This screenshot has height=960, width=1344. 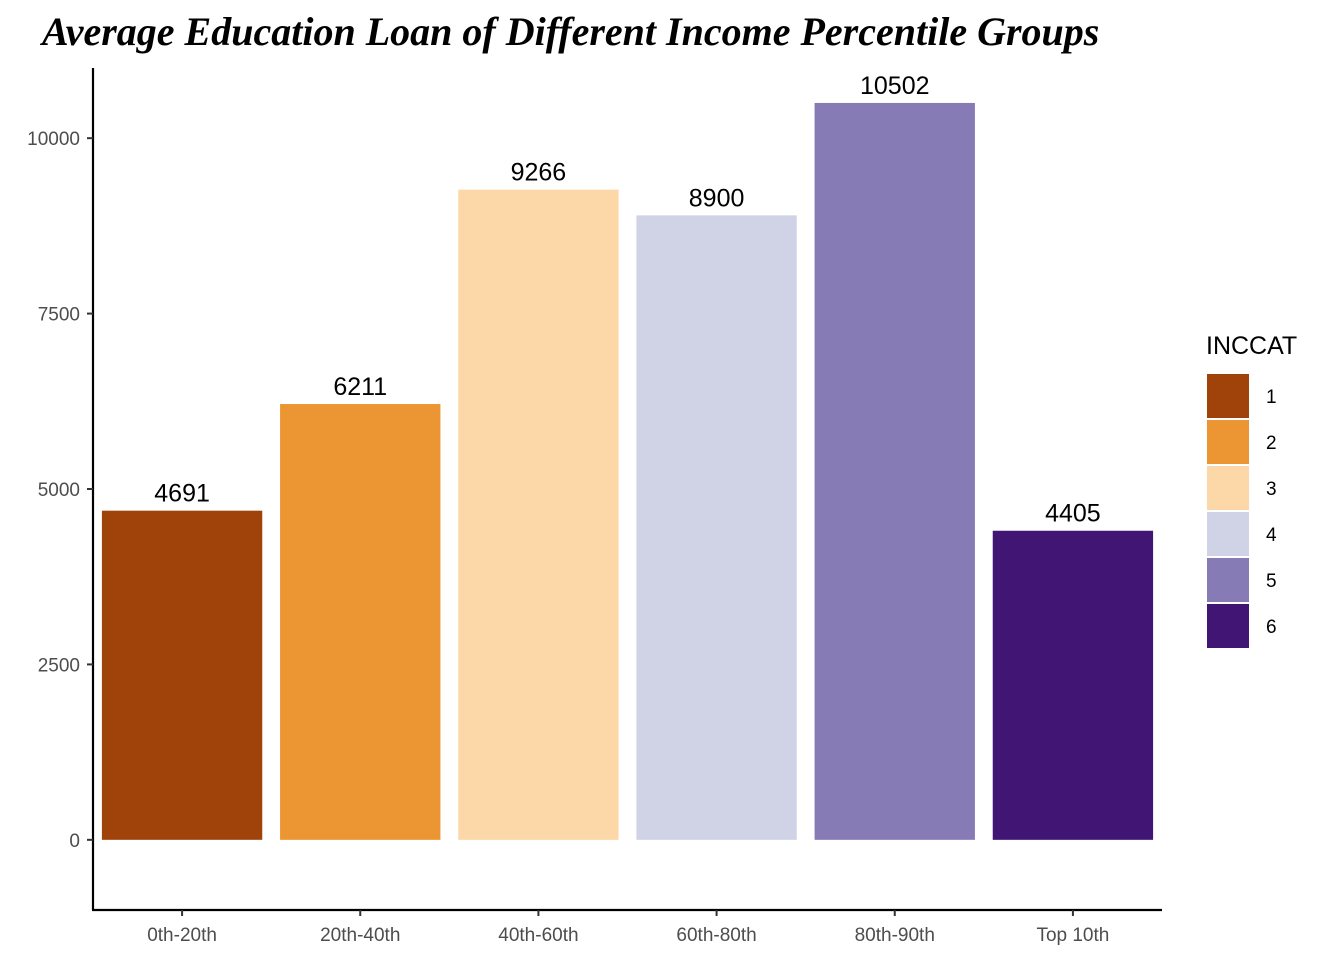 What do you see at coordinates (74, 841) in the screenshot?
I see `y-tick-label: 0` at bounding box center [74, 841].